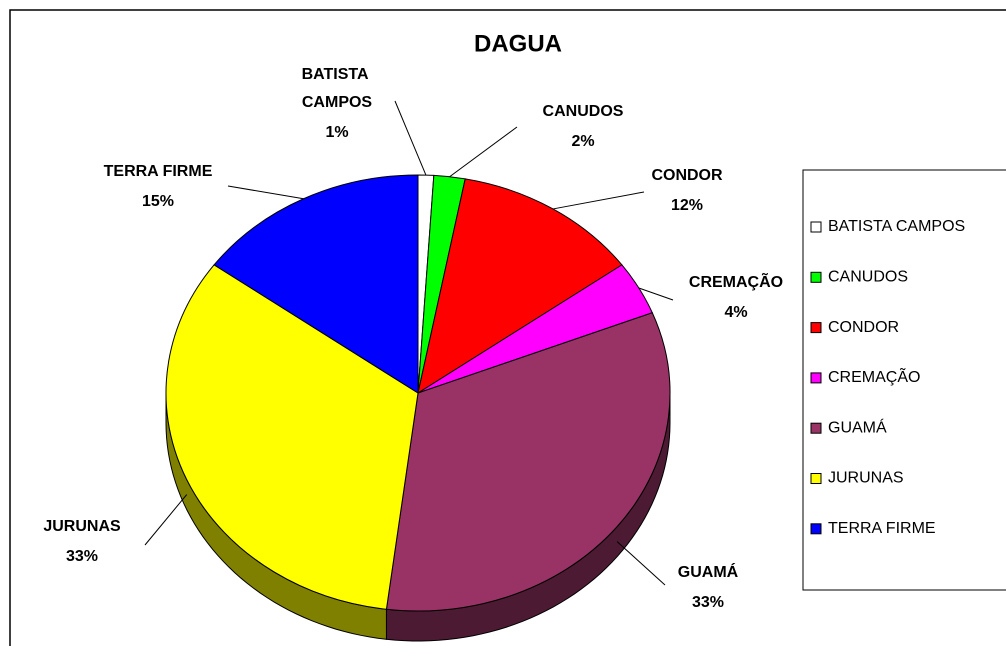 The height and width of the screenshot is (646, 1006). Describe the element at coordinates (735, 312) in the screenshot. I see `slice-value-label: 4%` at that location.